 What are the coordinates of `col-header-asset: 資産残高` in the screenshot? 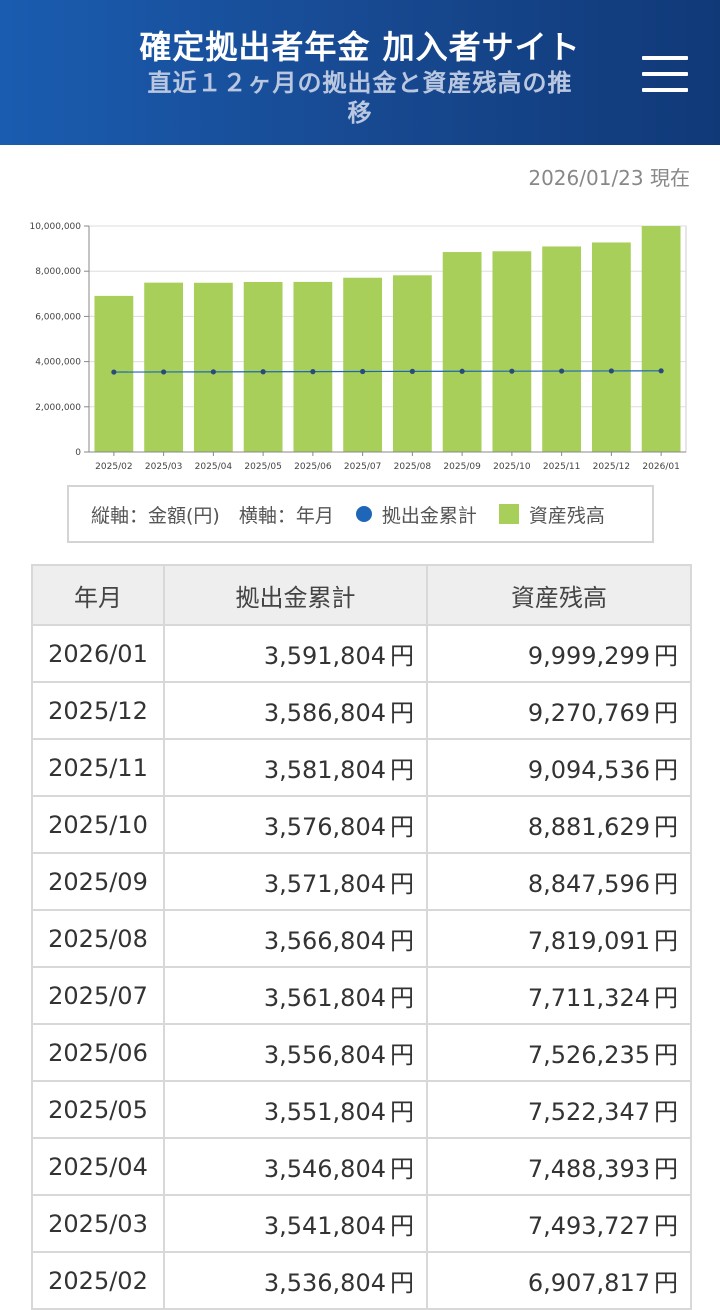 It's located at (559, 595).